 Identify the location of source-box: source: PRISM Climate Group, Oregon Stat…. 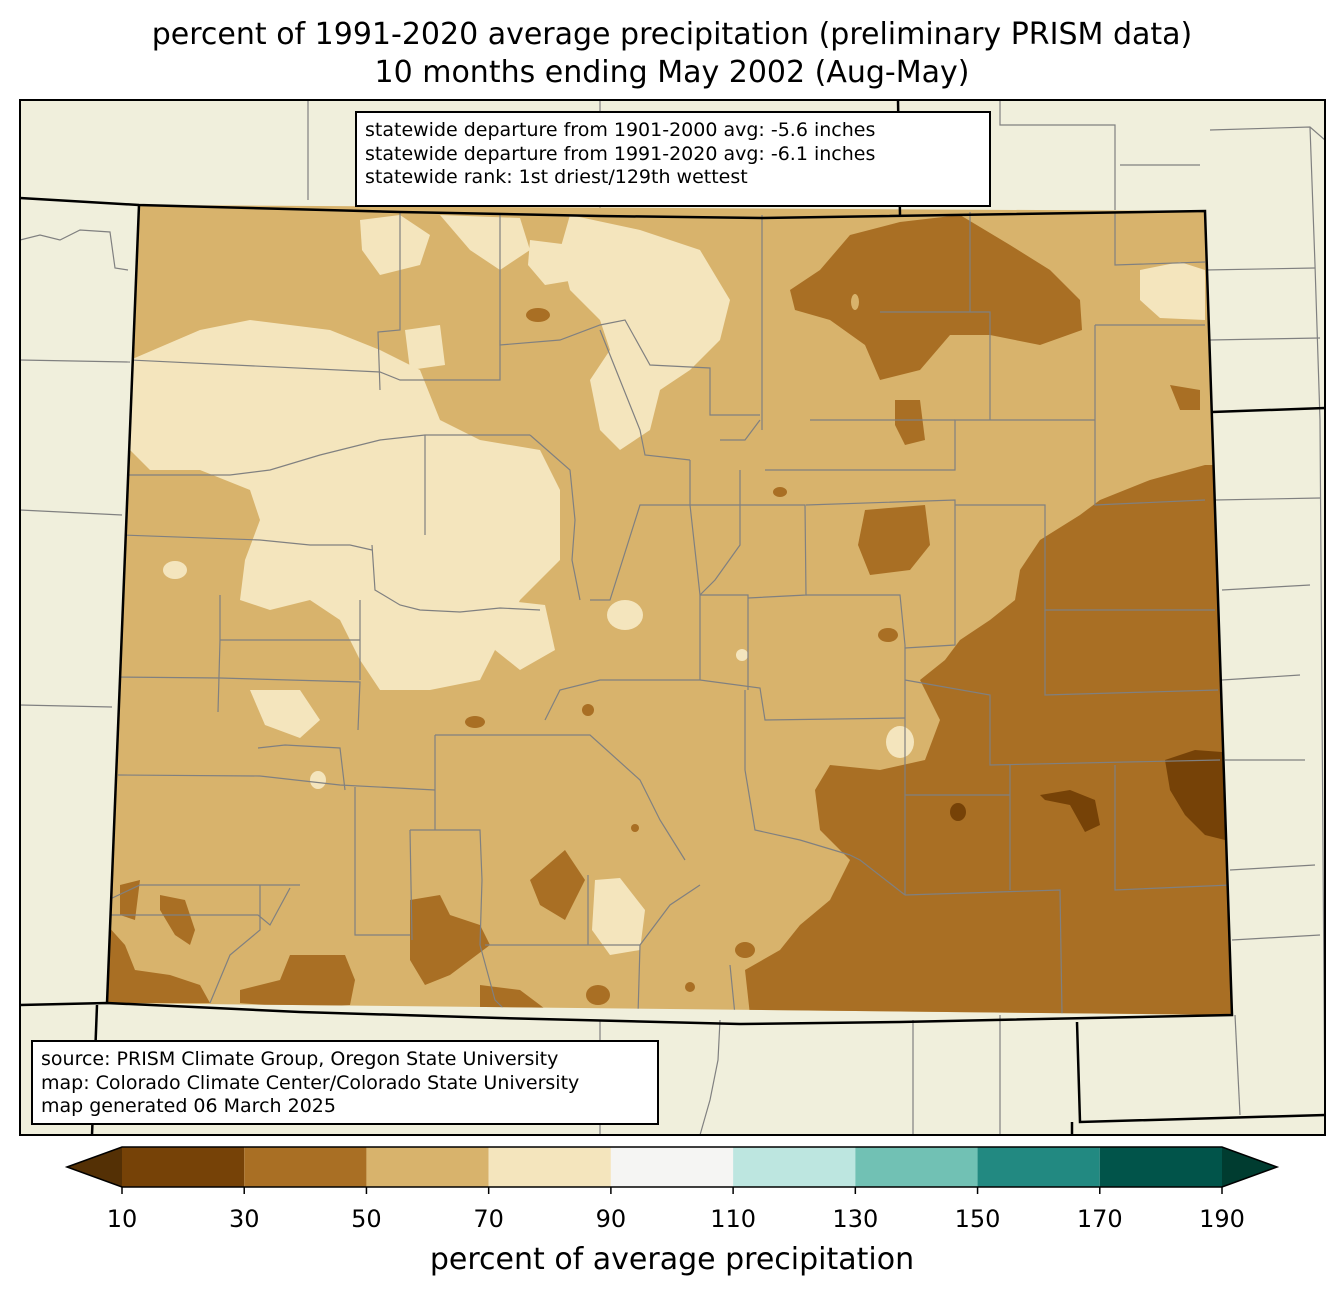
(345, 1082).